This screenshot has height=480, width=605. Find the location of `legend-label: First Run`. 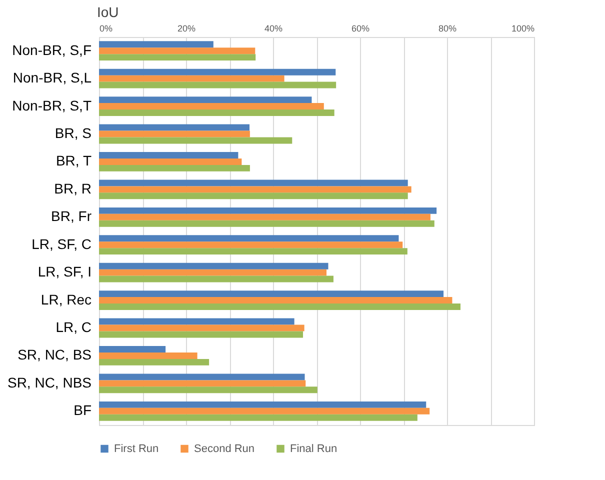

legend-label: First Run is located at coordinates (136, 448).